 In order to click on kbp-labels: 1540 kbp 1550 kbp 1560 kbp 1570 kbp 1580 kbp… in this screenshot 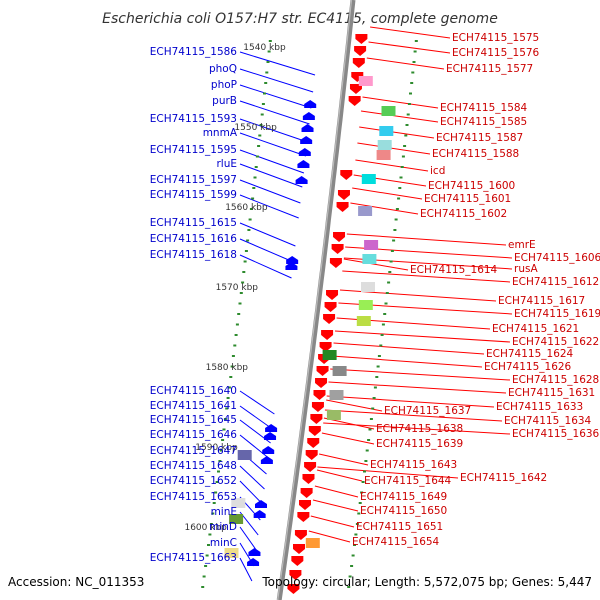, I will do `click(234, 288)`.